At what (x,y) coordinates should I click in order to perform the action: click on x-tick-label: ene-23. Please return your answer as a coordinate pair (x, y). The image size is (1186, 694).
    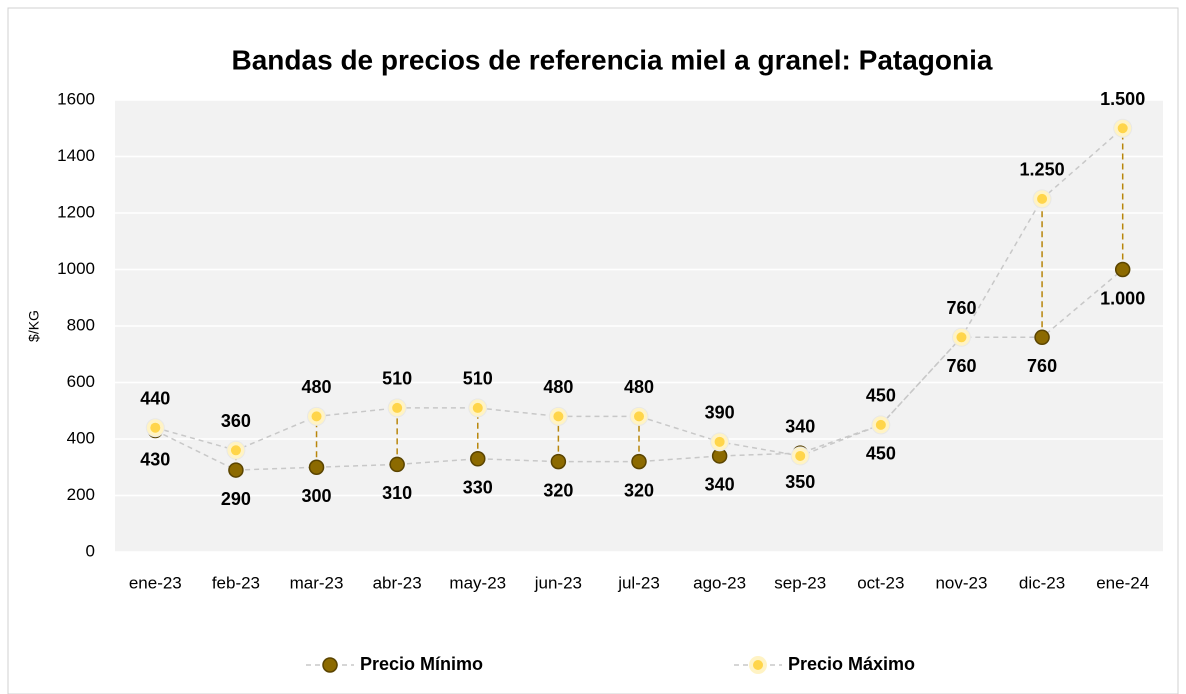
    Looking at the image, I should click on (155, 582).